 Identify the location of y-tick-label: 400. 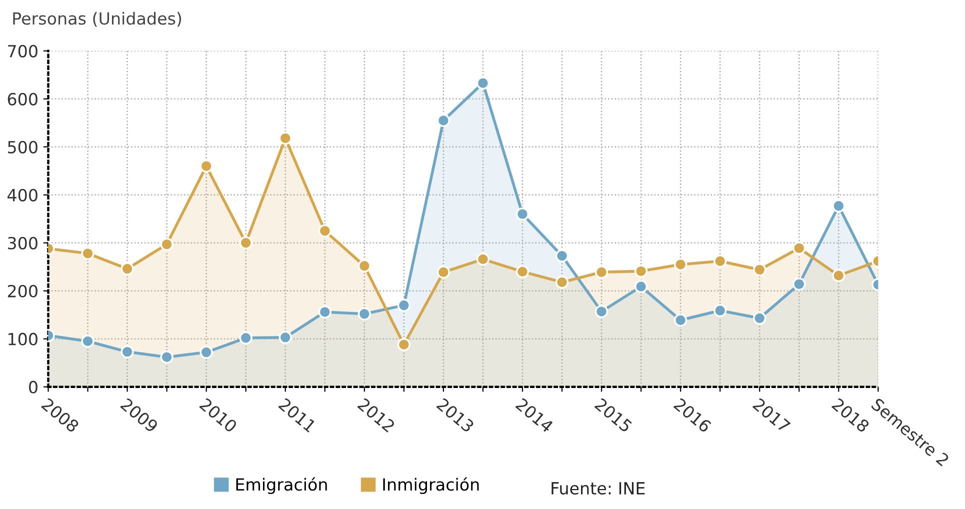
(23, 195).